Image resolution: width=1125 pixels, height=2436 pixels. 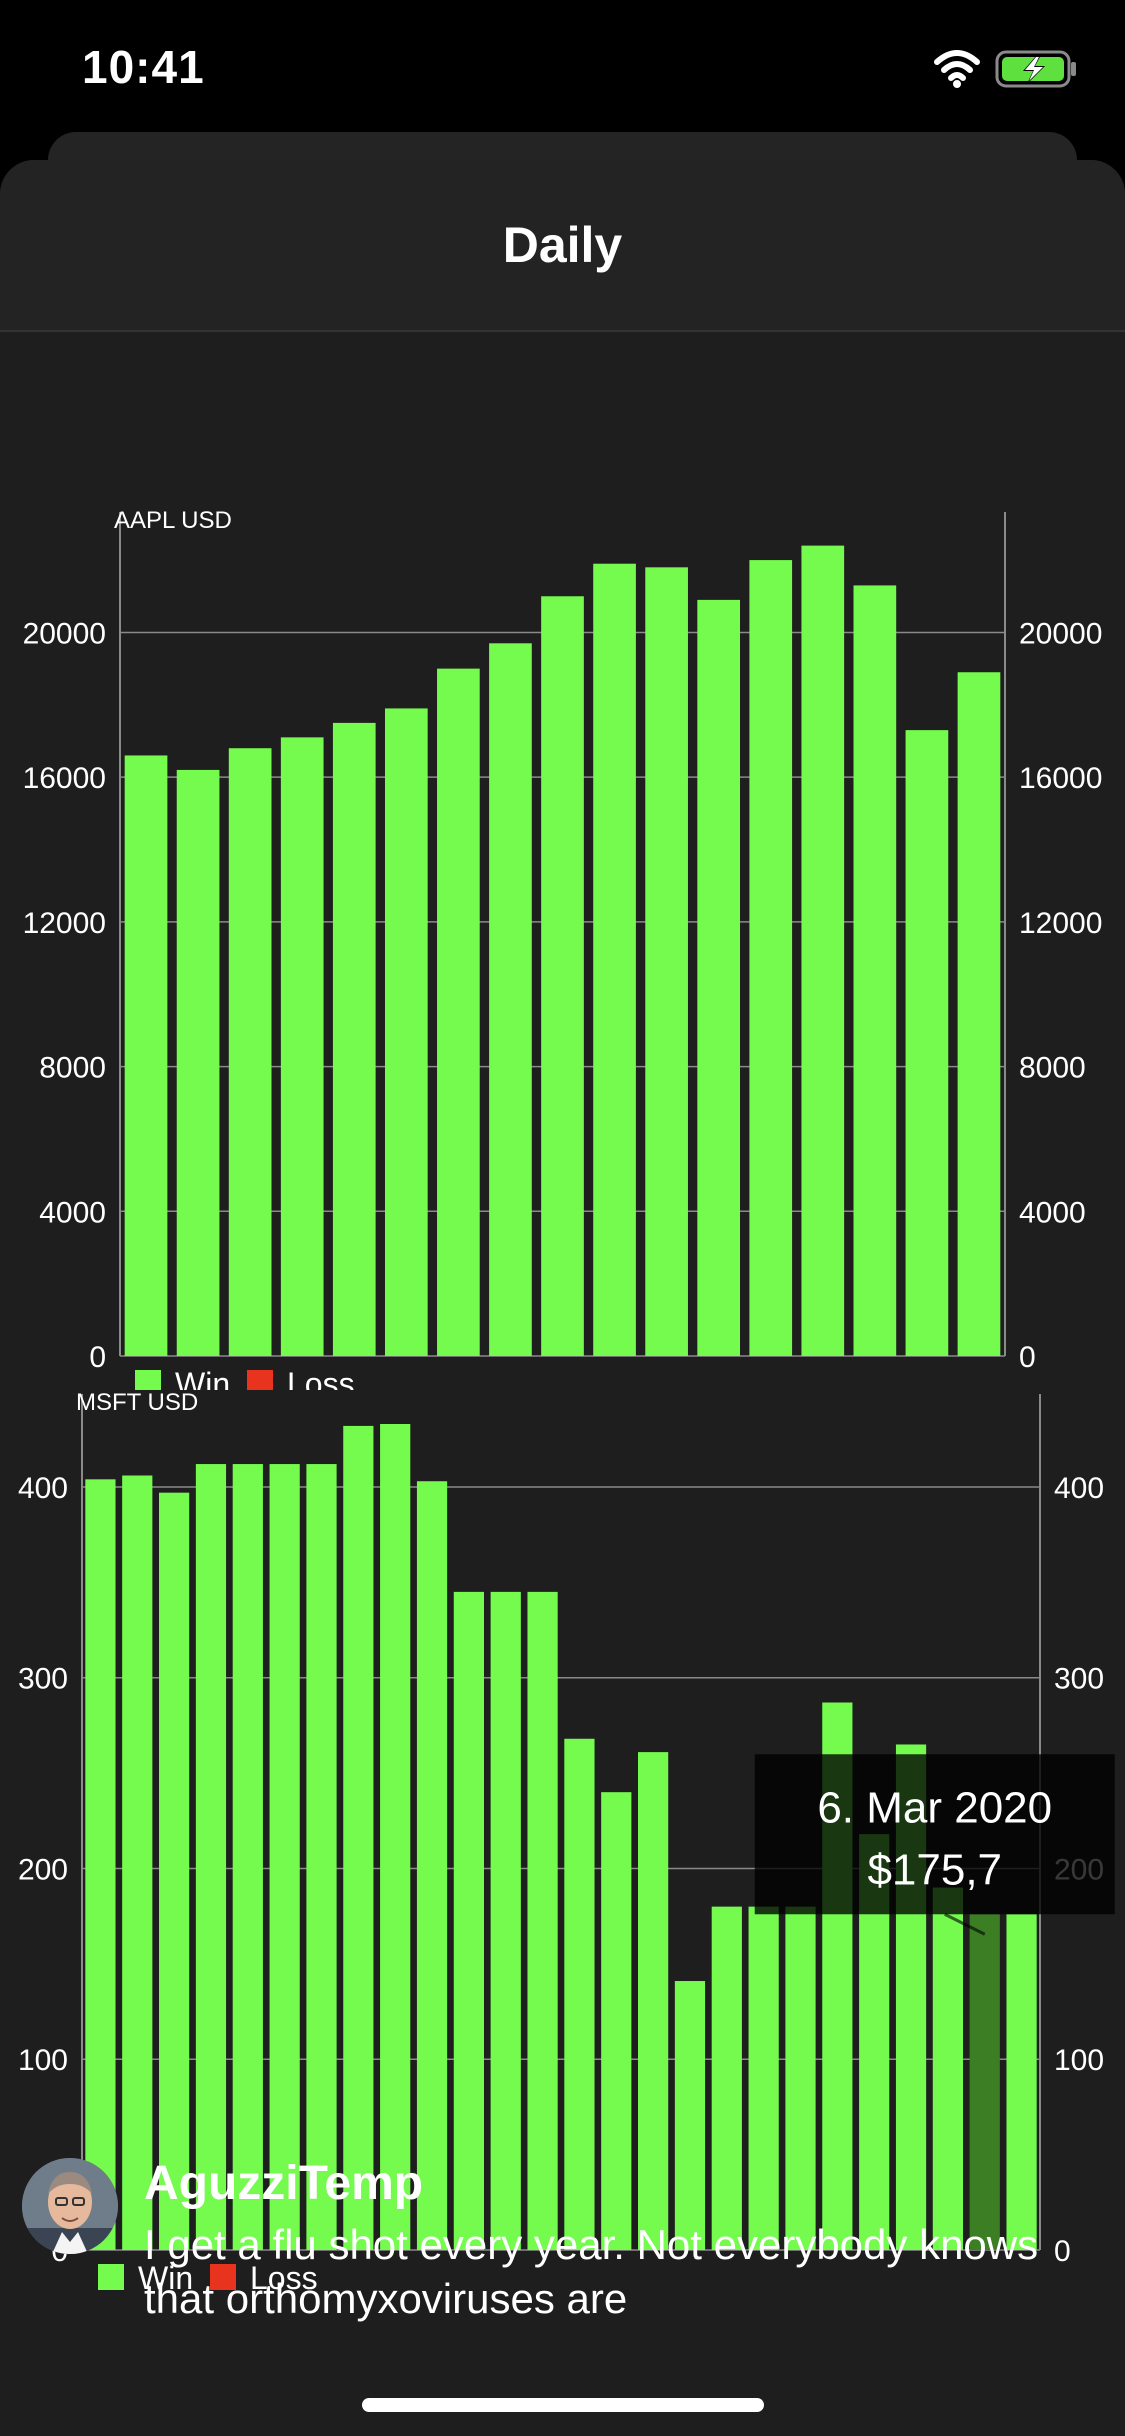 What do you see at coordinates (934, 1834) in the screenshot?
I see `tooltip-box` at bounding box center [934, 1834].